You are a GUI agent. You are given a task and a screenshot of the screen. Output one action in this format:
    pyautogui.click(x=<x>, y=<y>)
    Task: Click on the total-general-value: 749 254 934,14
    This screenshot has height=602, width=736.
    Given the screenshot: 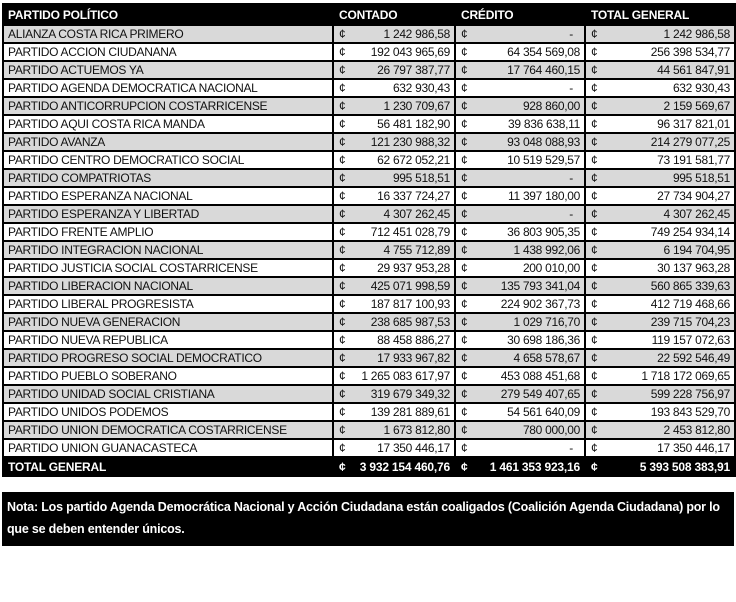 What is the action you would take?
    pyautogui.click(x=690, y=232)
    